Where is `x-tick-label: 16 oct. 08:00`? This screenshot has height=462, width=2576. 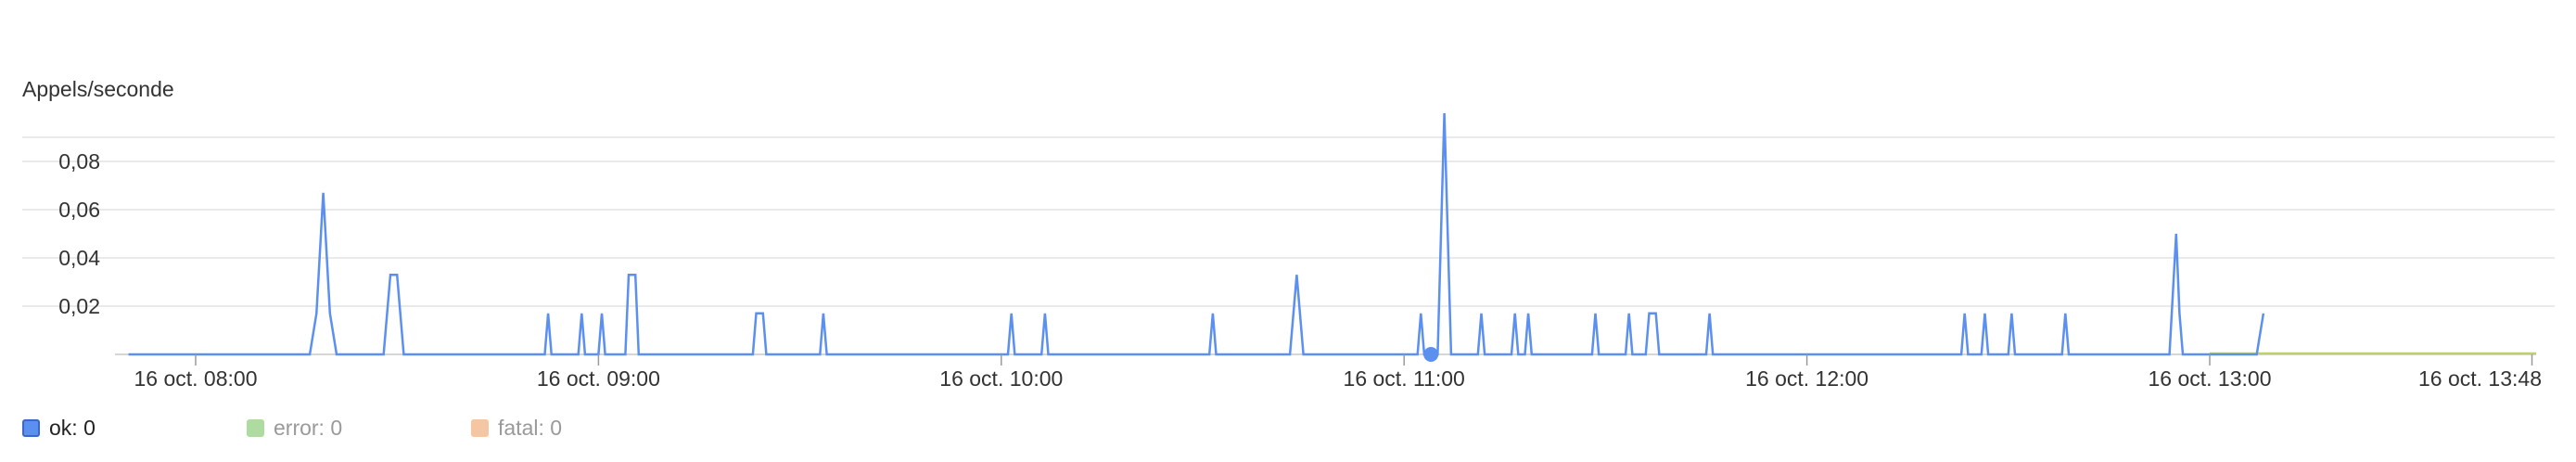
x-tick-label: 16 oct. 08:00 is located at coordinates (196, 378).